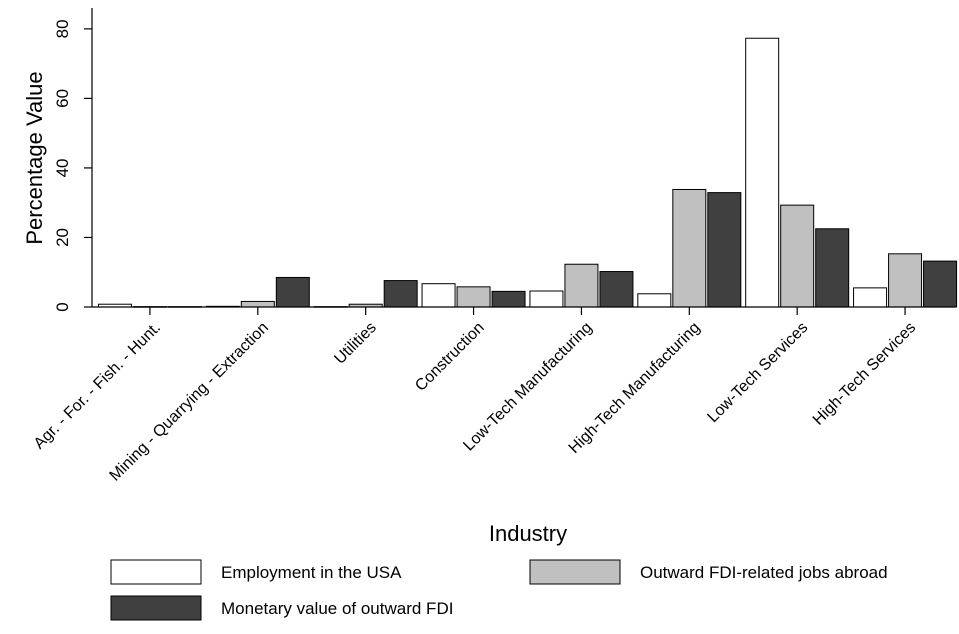 The height and width of the screenshot is (634, 959). Describe the element at coordinates (62, 306) in the screenshot. I see `y-tick-label: 0` at that location.